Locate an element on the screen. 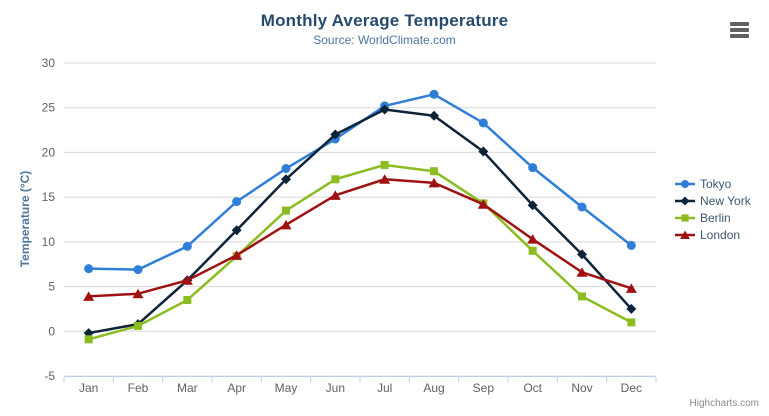  x-axis-label: Jun is located at coordinates (335, 388).